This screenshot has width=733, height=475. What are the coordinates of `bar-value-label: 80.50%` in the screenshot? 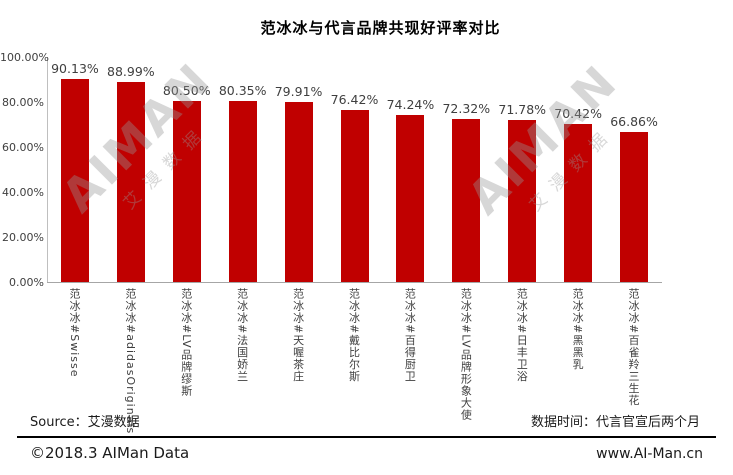 It's located at (186, 90).